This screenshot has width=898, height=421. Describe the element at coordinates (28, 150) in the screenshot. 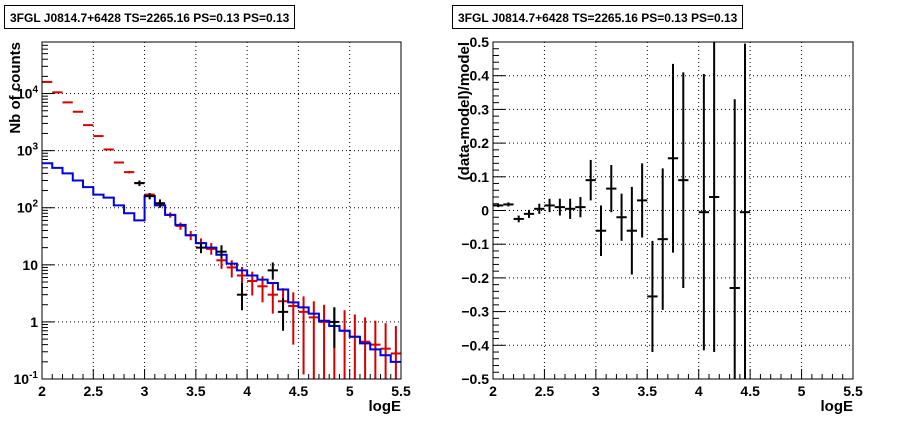

I see `y-tick-label: 10³` at that location.